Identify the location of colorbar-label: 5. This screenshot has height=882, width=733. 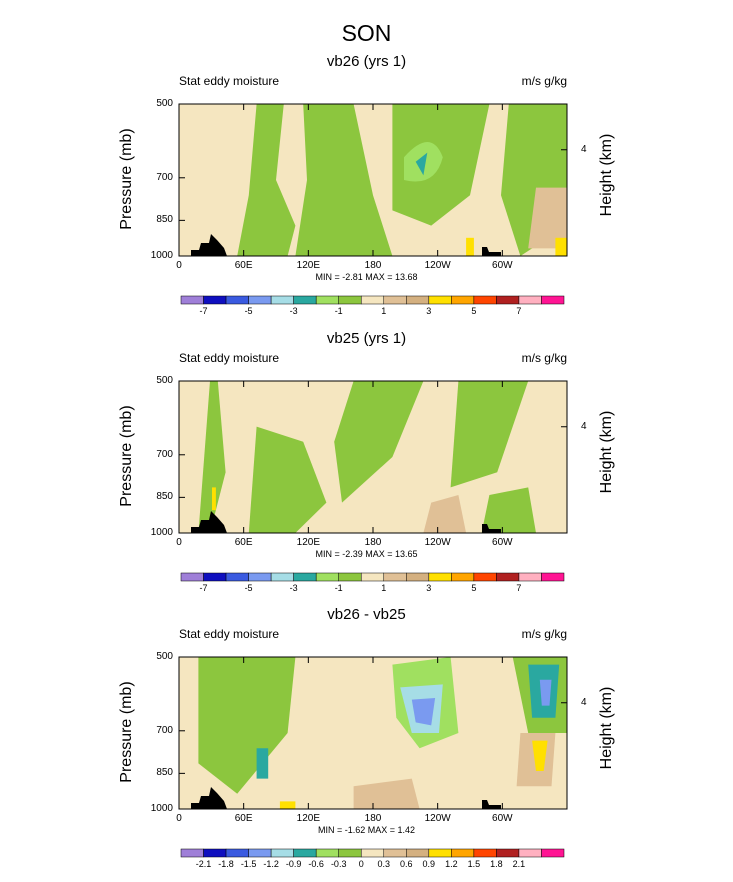
(474, 311).